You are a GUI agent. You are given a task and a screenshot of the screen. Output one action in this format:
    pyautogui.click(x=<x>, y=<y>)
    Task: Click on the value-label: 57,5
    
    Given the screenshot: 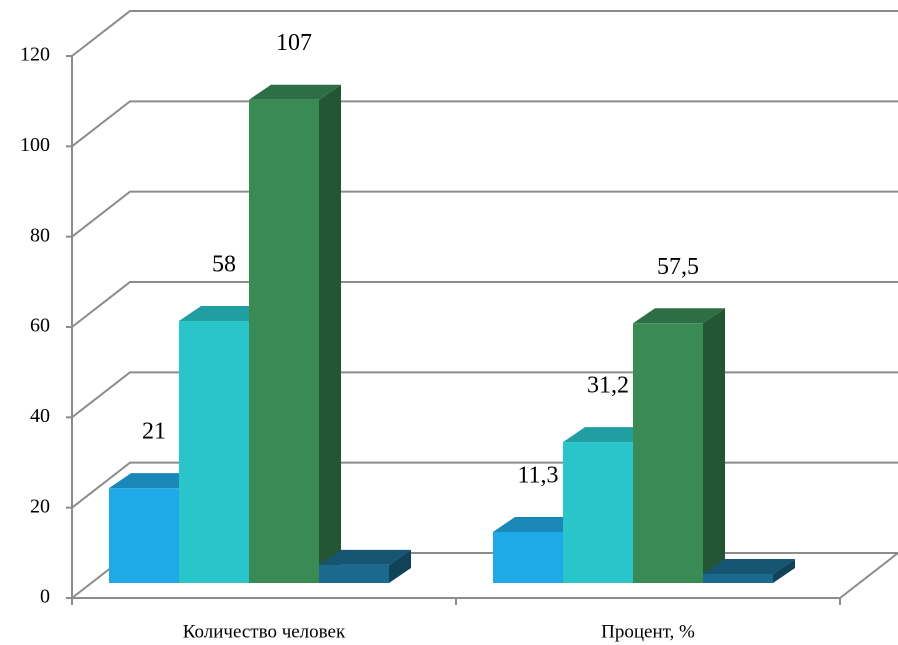 What is the action you would take?
    pyautogui.click(x=678, y=267)
    